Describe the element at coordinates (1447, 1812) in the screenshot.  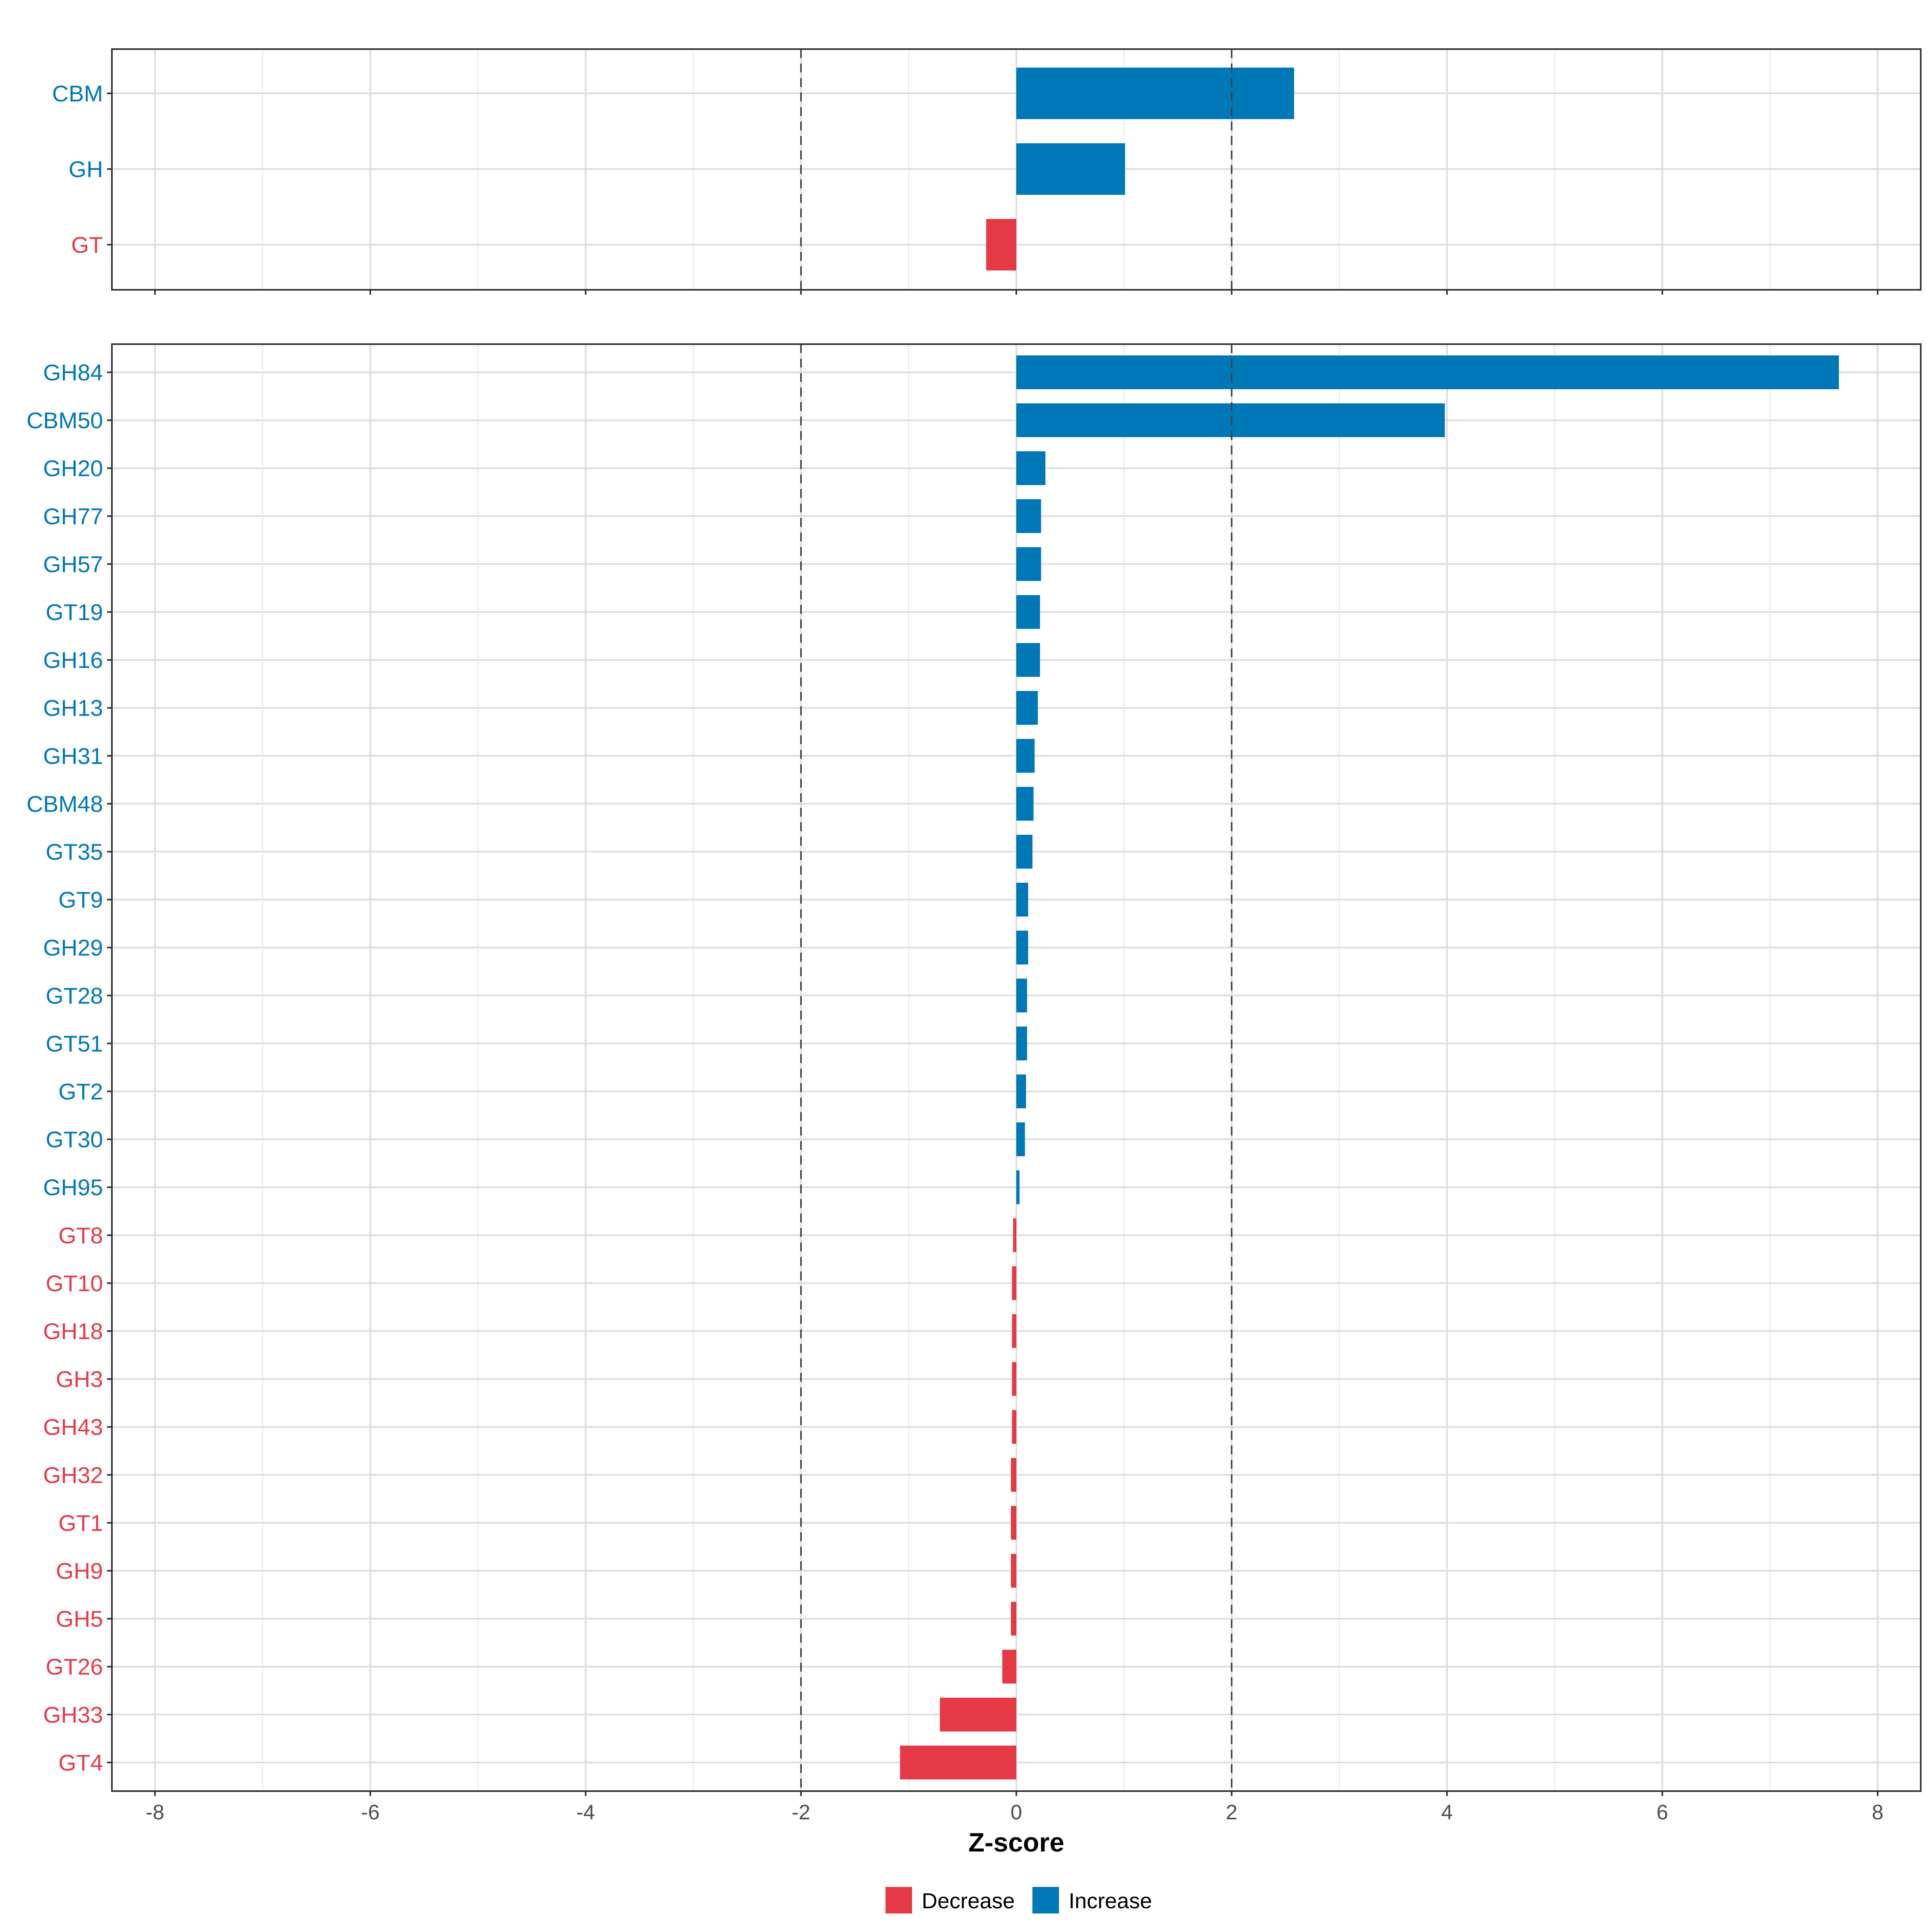
I see `x-tick-label: 4` at that location.